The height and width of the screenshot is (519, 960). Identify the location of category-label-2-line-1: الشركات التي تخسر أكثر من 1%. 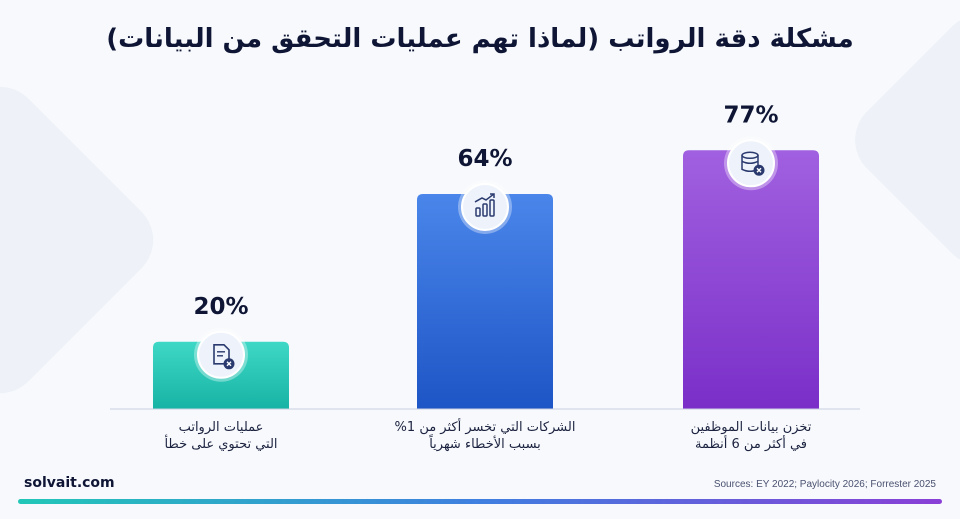
(485, 426).